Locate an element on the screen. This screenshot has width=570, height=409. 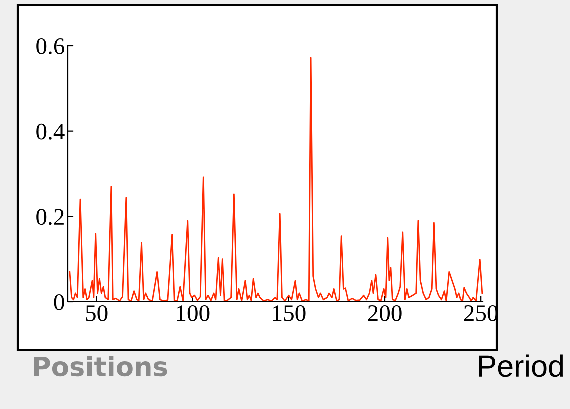
y-tick-label: 0.4 is located at coordinates (50, 132).